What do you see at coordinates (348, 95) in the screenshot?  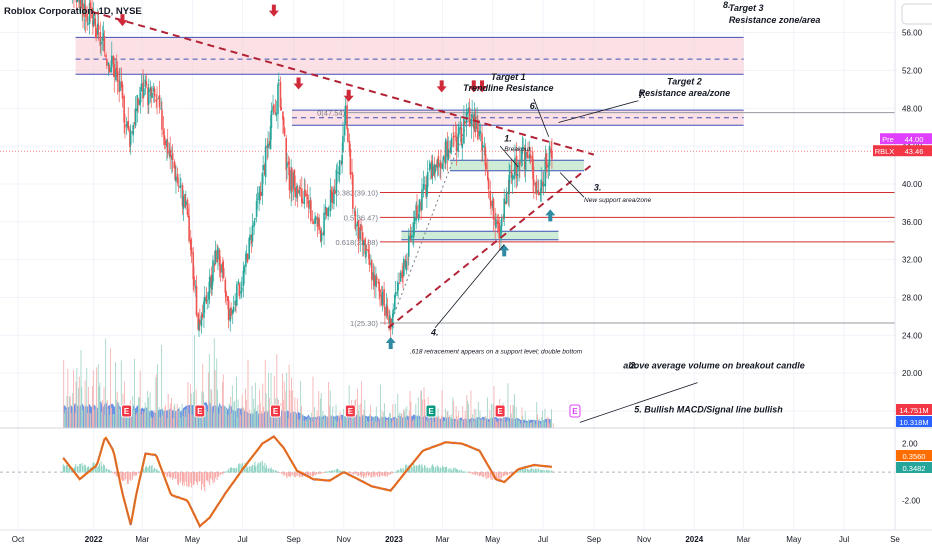 I see `resistance-down-arrow-icon` at bounding box center [348, 95].